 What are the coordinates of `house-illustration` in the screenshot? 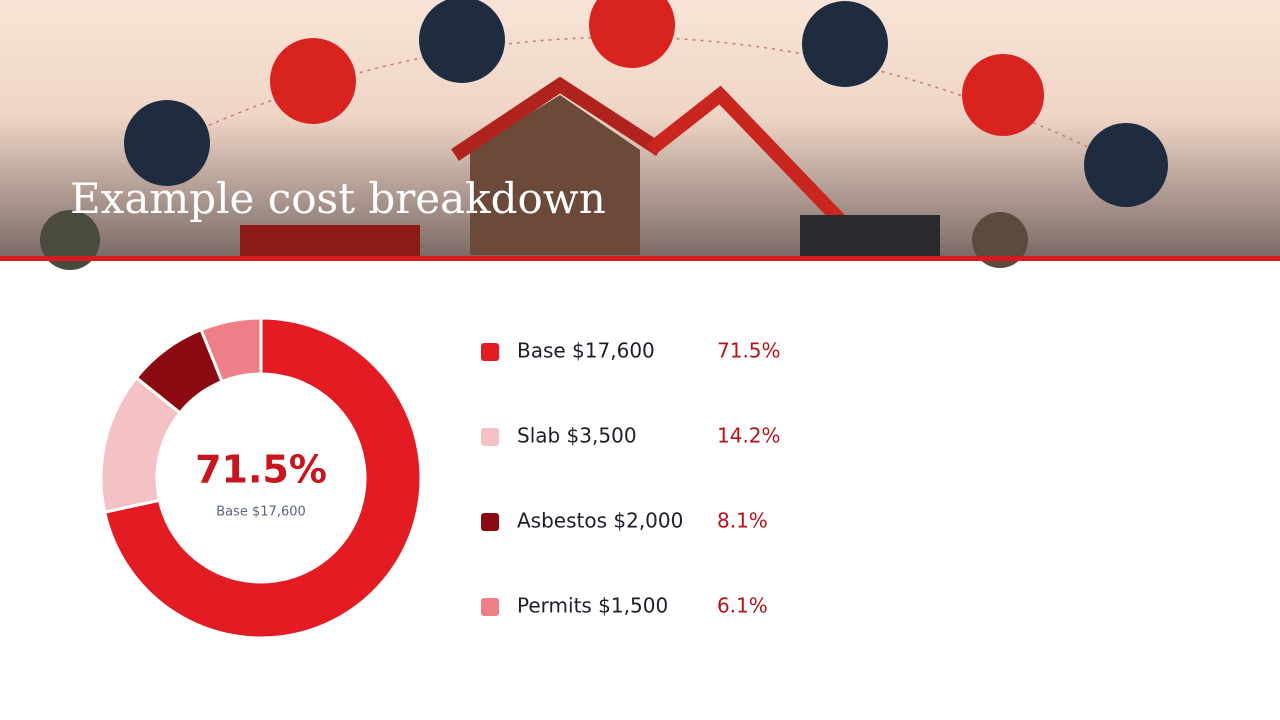 It's located at (555, 175).